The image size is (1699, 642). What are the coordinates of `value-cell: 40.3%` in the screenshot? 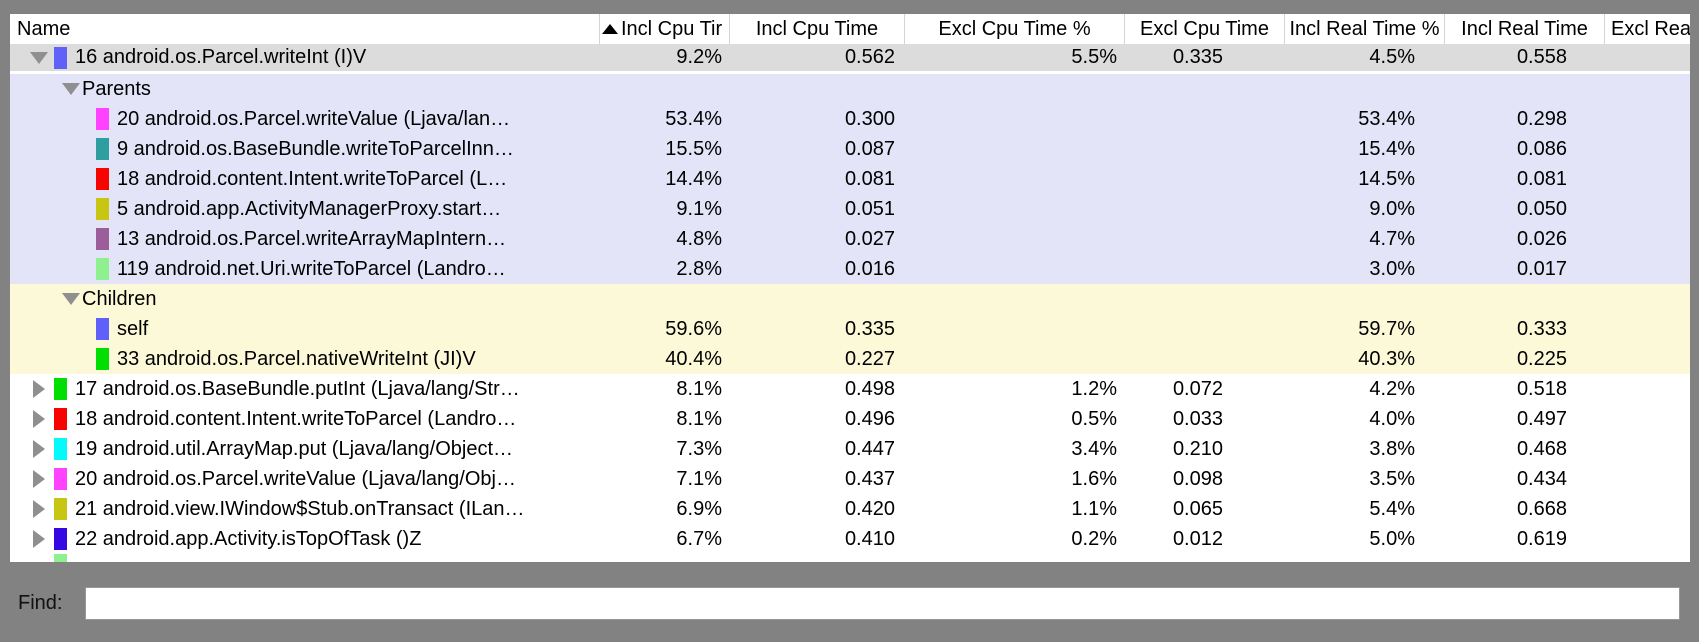 It's located at (1386, 358).